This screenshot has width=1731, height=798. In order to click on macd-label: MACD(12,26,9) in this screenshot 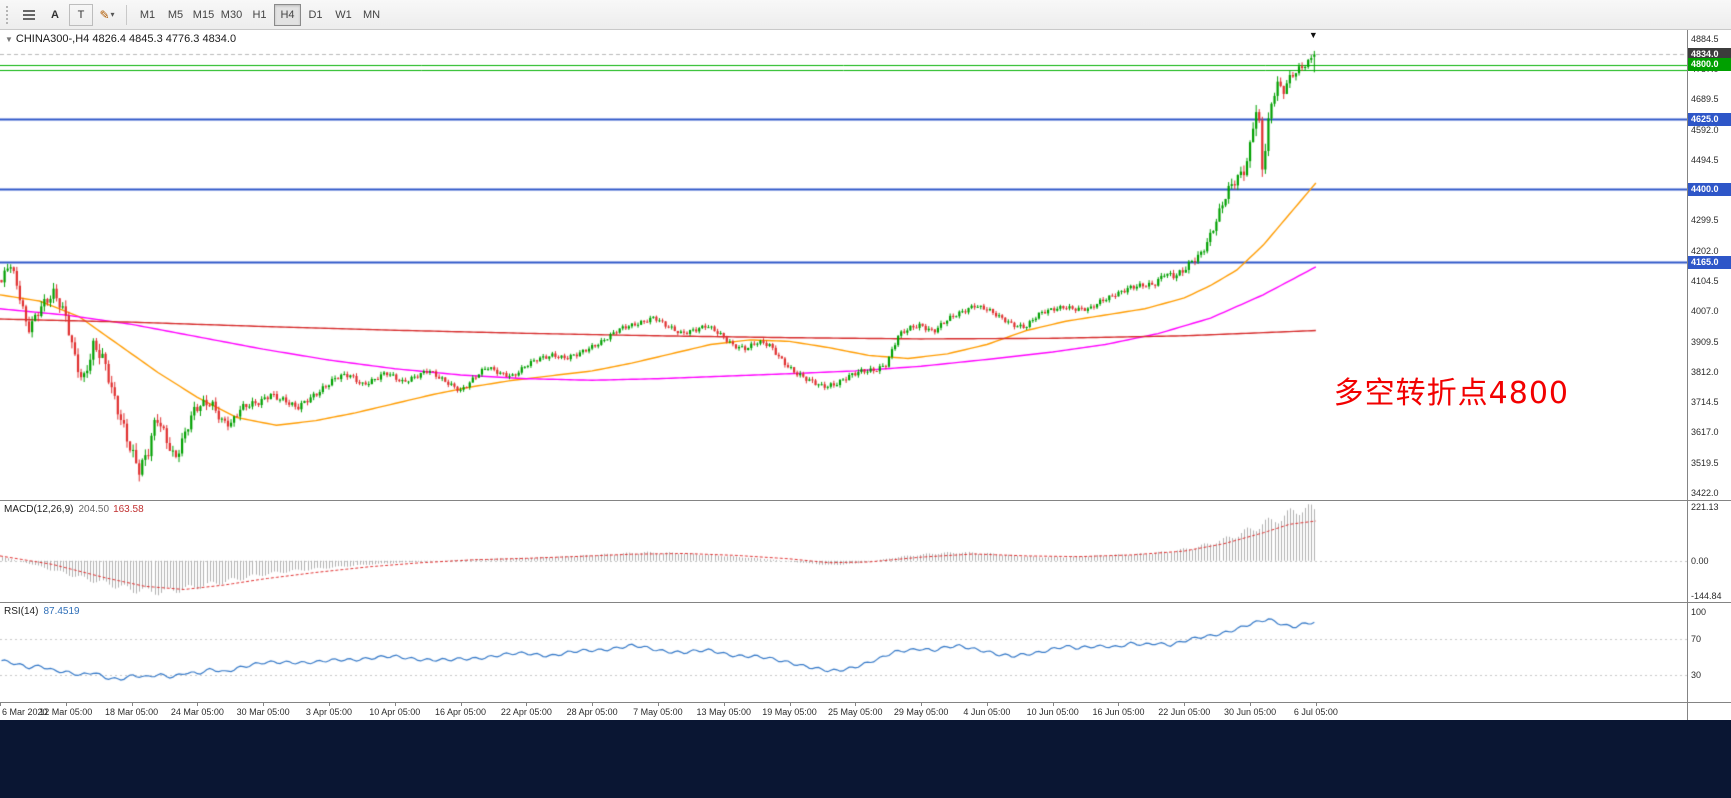, I will do `click(39, 509)`.